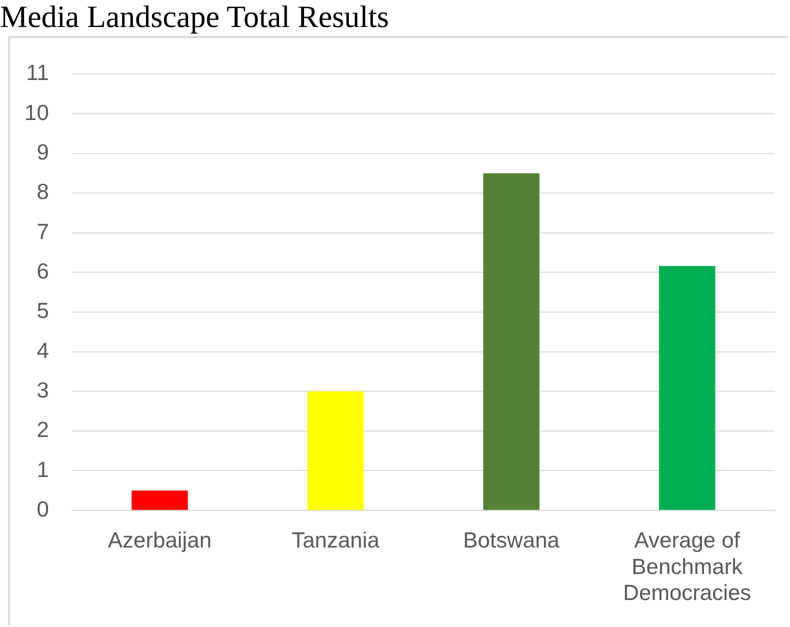 The height and width of the screenshot is (627, 790). What do you see at coordinates (42, 469) in the screenshot?
I see `y-tick-label: 1` at bounding box center [42, 469].